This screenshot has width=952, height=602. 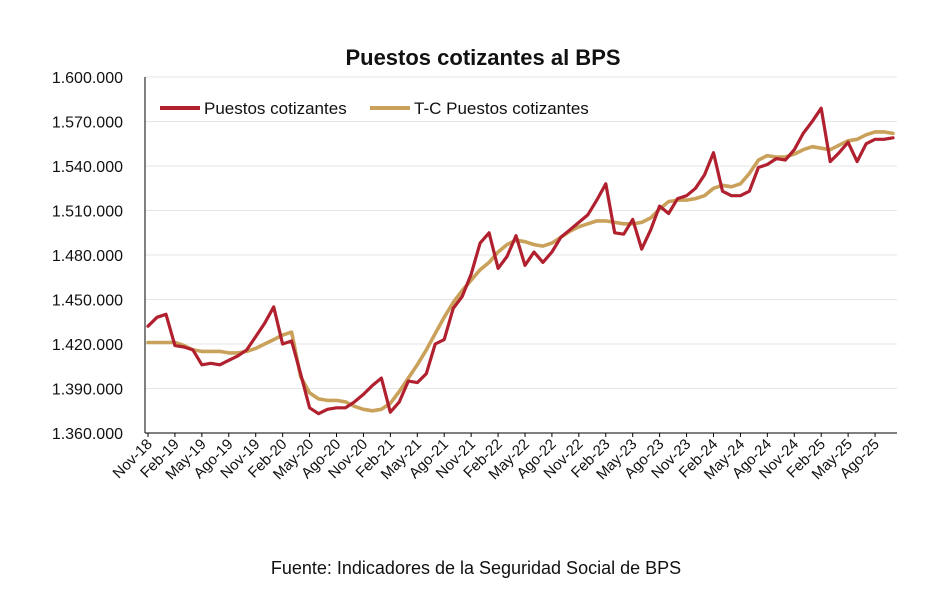 What do you see at coordinates (501, 108) in the screenshot?
I see `legend-label-tc-puestos-cotizantes: T-C Puestos cotizantes` at bounding box center [501, 108].